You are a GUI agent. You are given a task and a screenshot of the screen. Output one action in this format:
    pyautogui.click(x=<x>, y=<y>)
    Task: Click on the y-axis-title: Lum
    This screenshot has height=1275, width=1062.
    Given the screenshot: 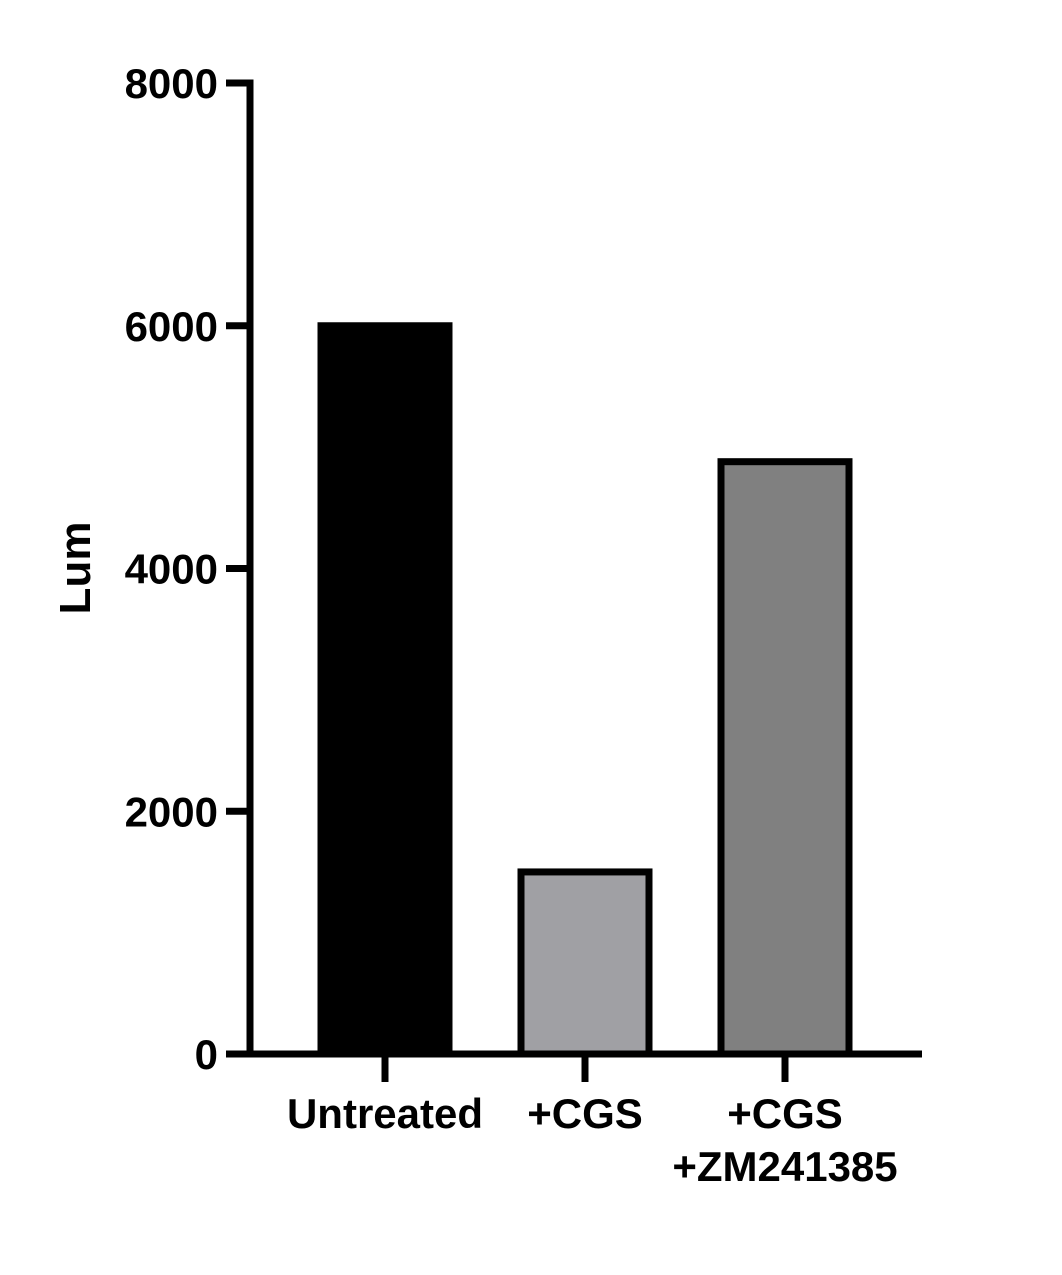 What is the action you would take?
    pyautogui.click(x=75, y=568)
    